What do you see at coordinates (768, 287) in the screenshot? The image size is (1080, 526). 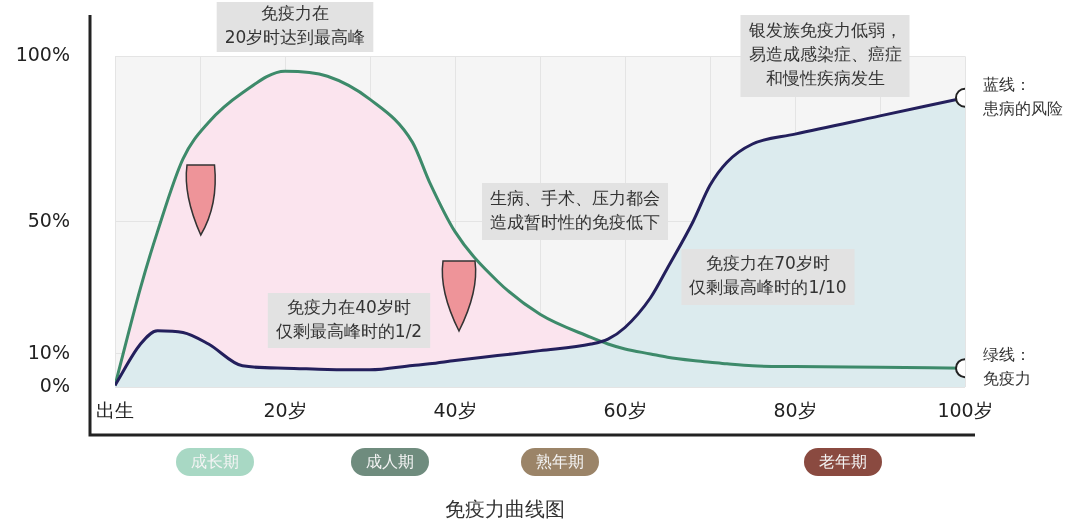 I see `annotation: 仅剩最高峰时的1/10` at bounding box center [768, 287].